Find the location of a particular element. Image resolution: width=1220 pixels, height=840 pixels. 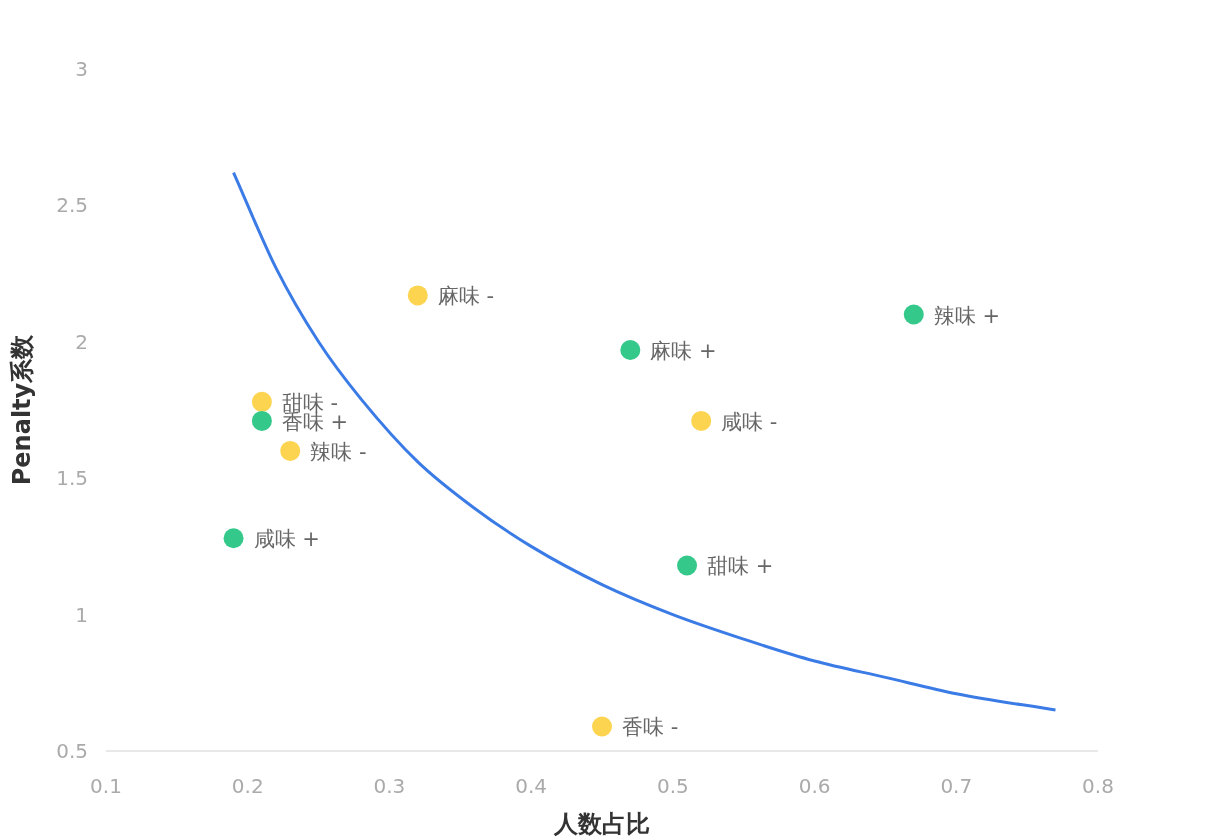

y-tick-label: 1 is located at coordinates (81, 614).